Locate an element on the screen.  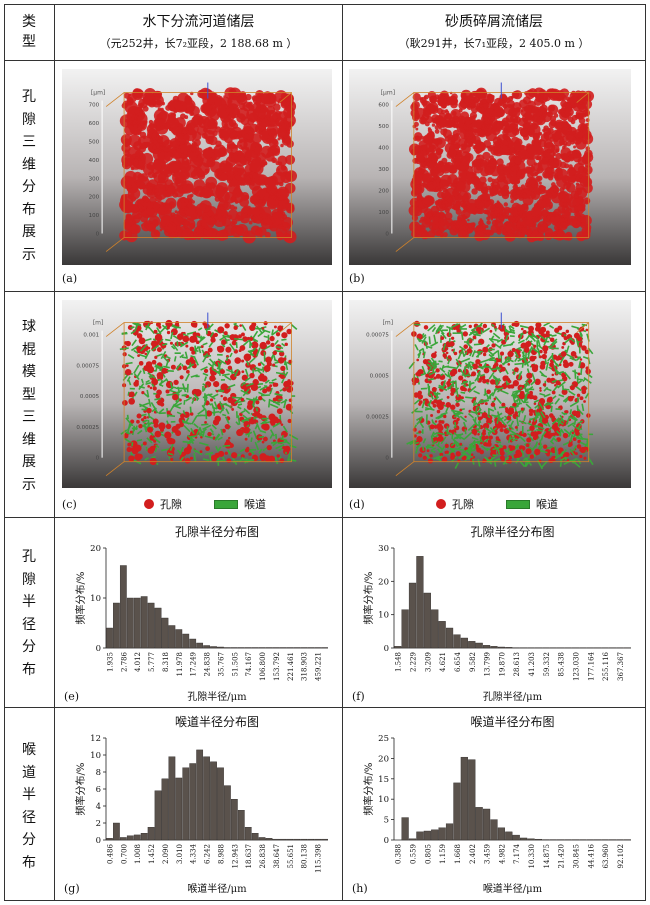
x-tick-label: 3.209 is located at coordinates (428, 662).